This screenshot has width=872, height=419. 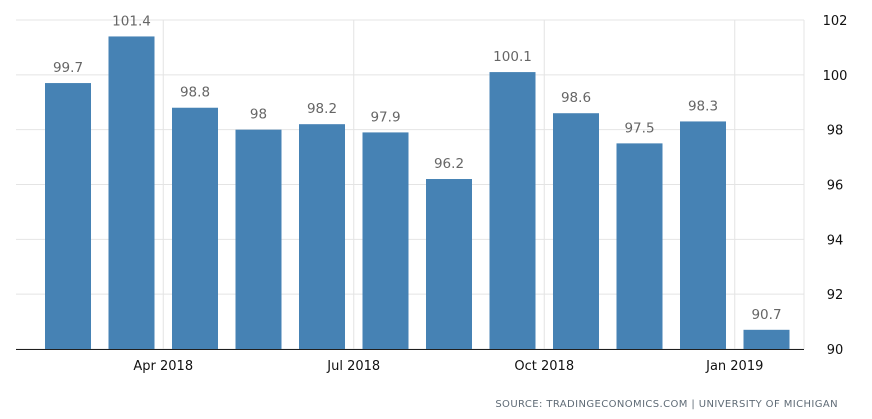 I want to click on y-axis-ticks: 90 92 94 96 98 100 102, so click(x=835, y=186).